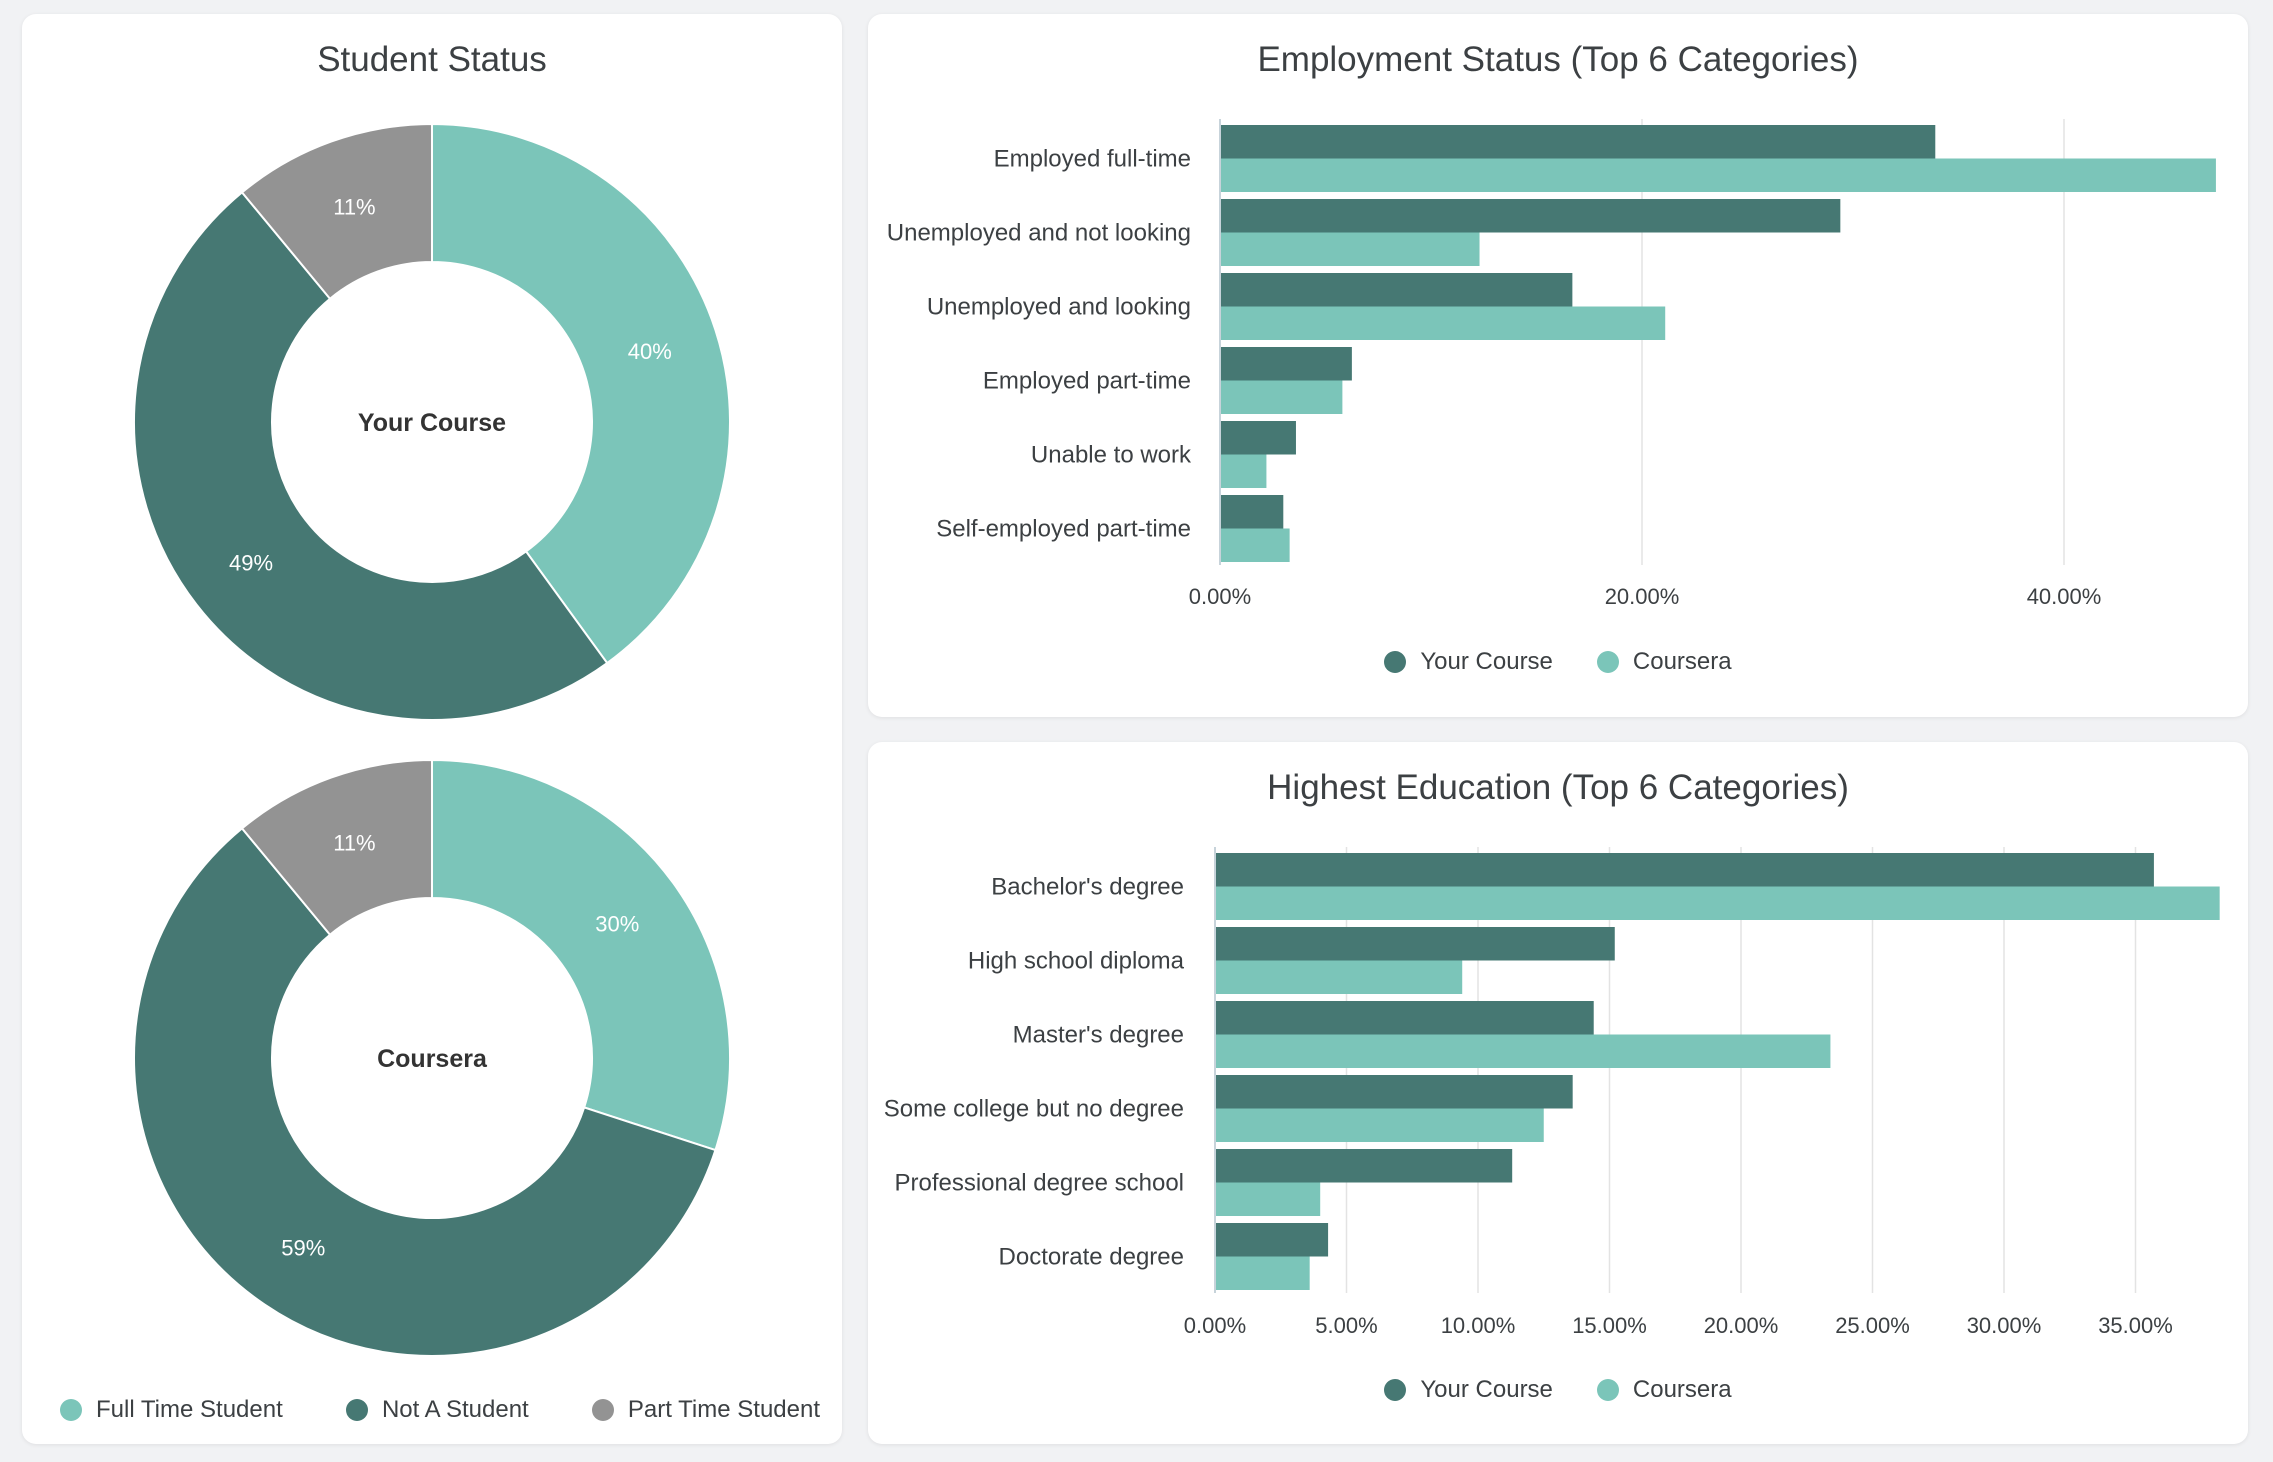 This screenshot has height=1462, width=2273. I want to click on category-label: Self-employed part-time, so click(1063, 529).